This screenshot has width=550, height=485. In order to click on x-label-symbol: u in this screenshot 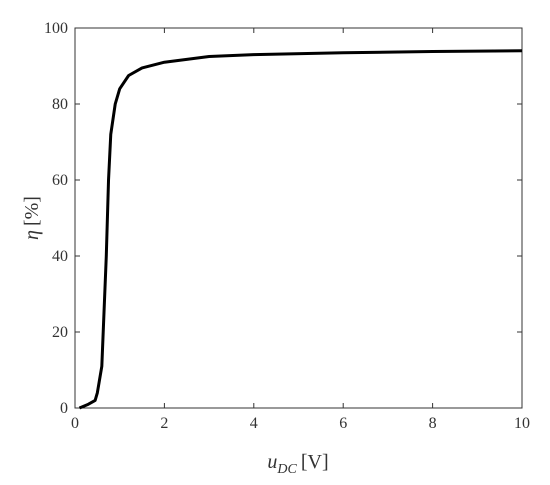, I will do `click(272, 462)`.